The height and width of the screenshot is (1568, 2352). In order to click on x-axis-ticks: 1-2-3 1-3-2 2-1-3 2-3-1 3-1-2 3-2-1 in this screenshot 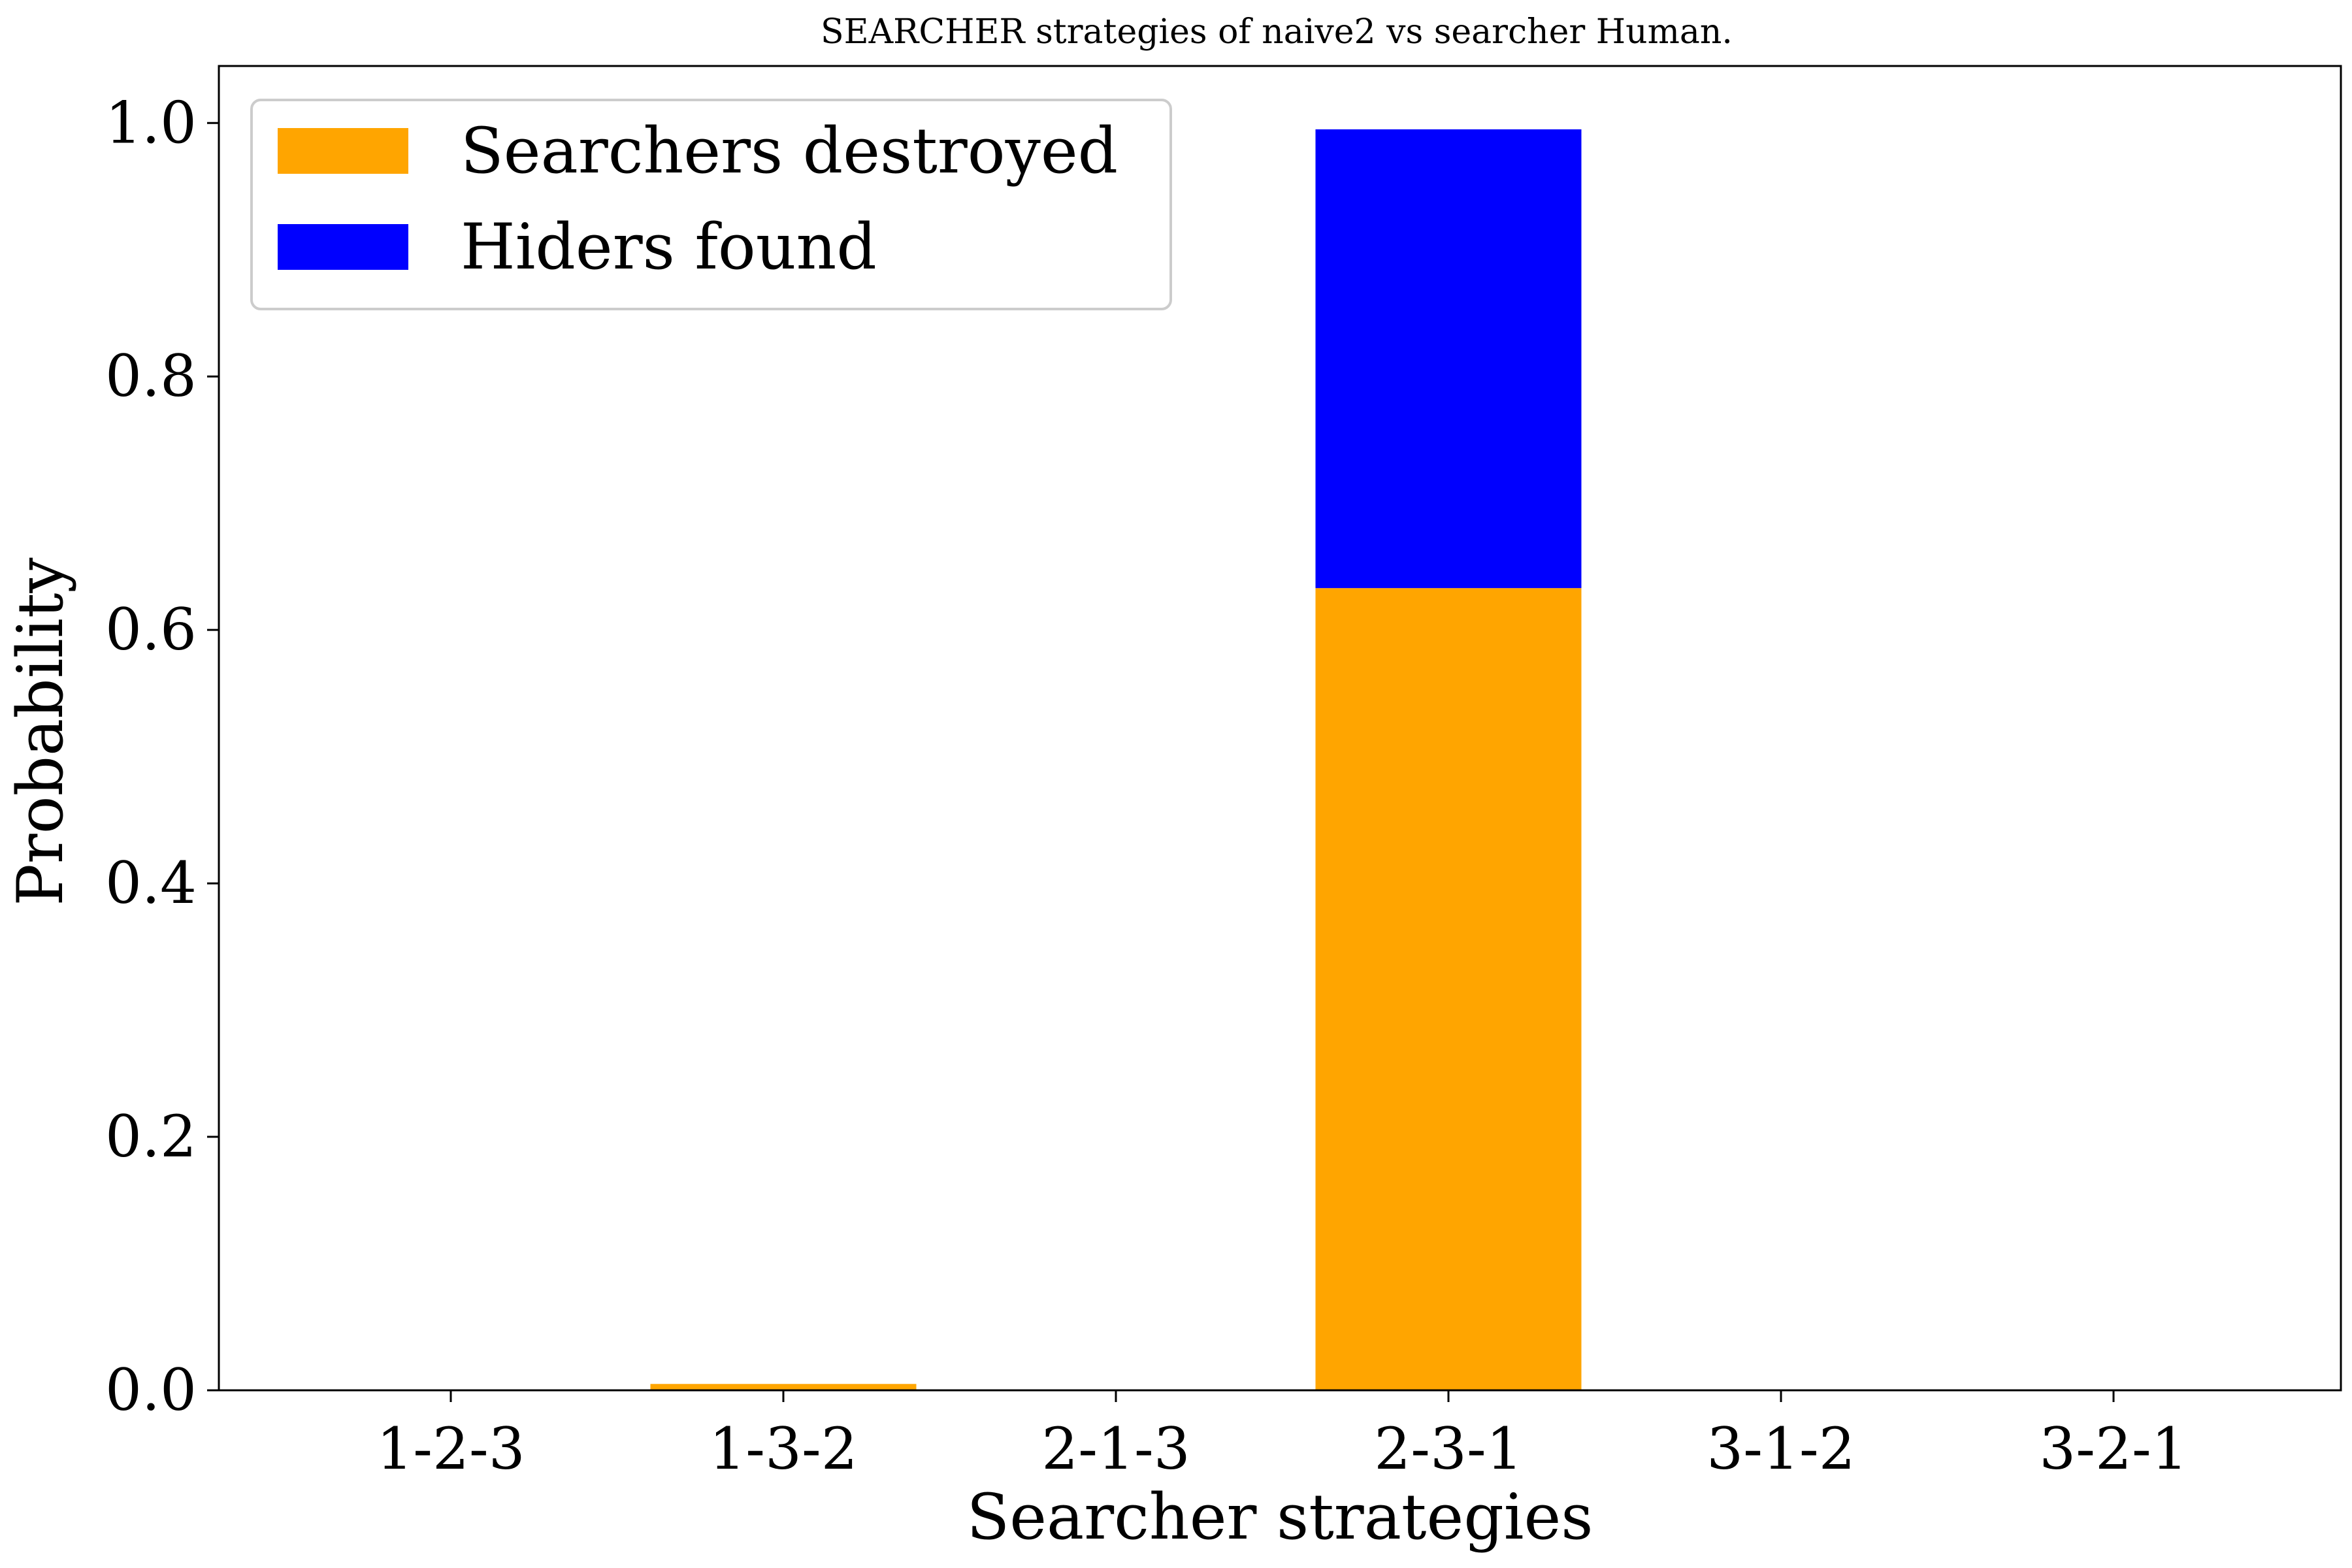, I will do `click(1282, 1436)`.